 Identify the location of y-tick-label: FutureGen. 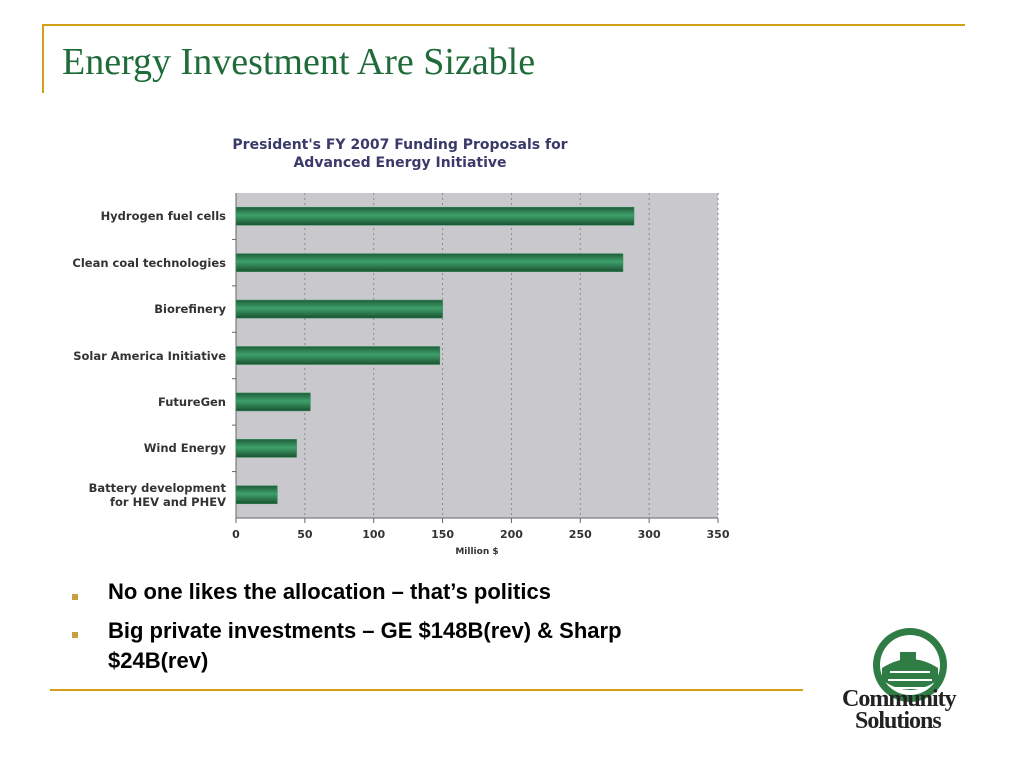
(191, 401).